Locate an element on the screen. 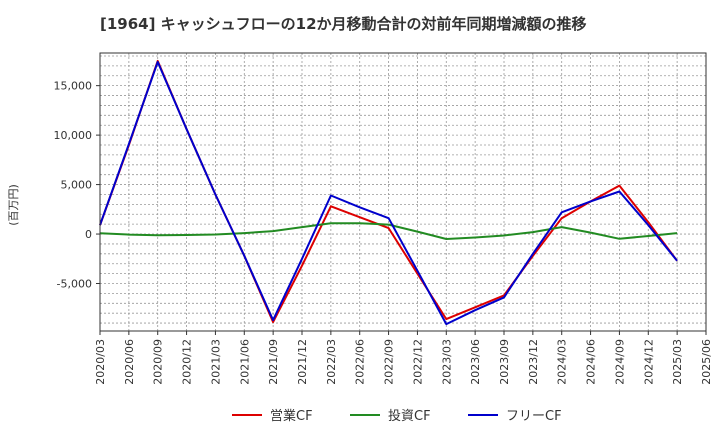 This screenshot has width=720, height=440. x-tick-label: 2022/06 is located at coordinates (360, 362).